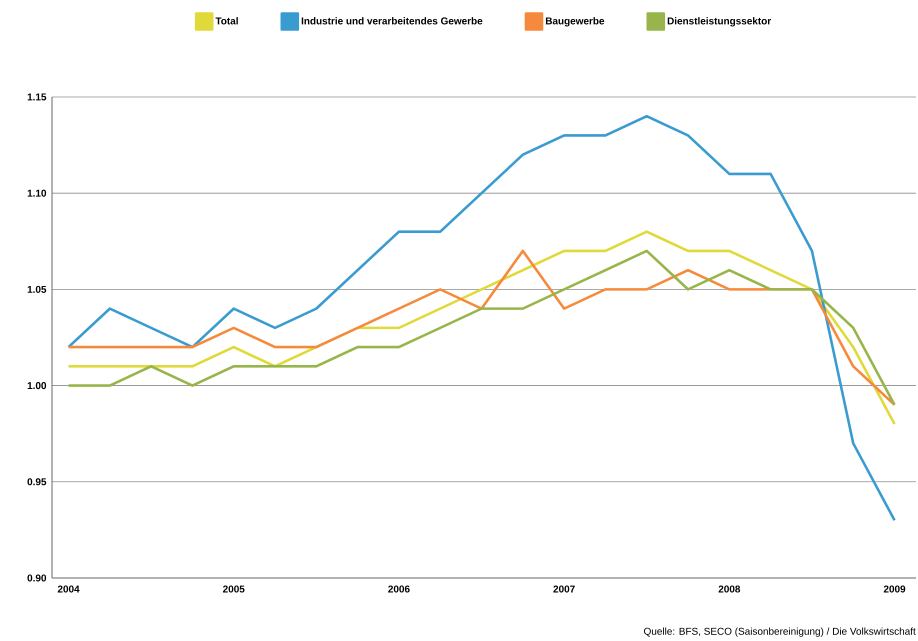 This screenshot has width=918, height=641. What do you see at coordinates (575, 21) in the screenshot?
I see `legend-label: Baugewerbe` at bounding box center [575, 21].